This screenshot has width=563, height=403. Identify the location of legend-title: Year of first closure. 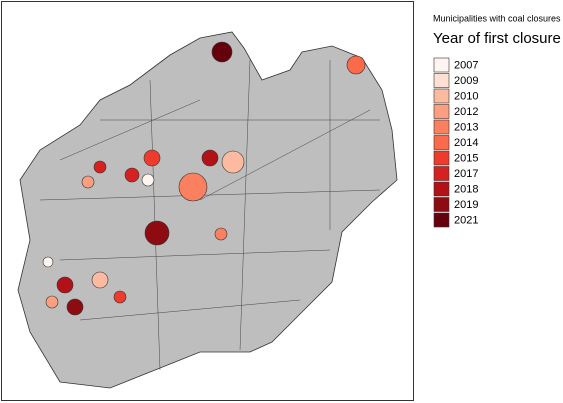
(497, 38).